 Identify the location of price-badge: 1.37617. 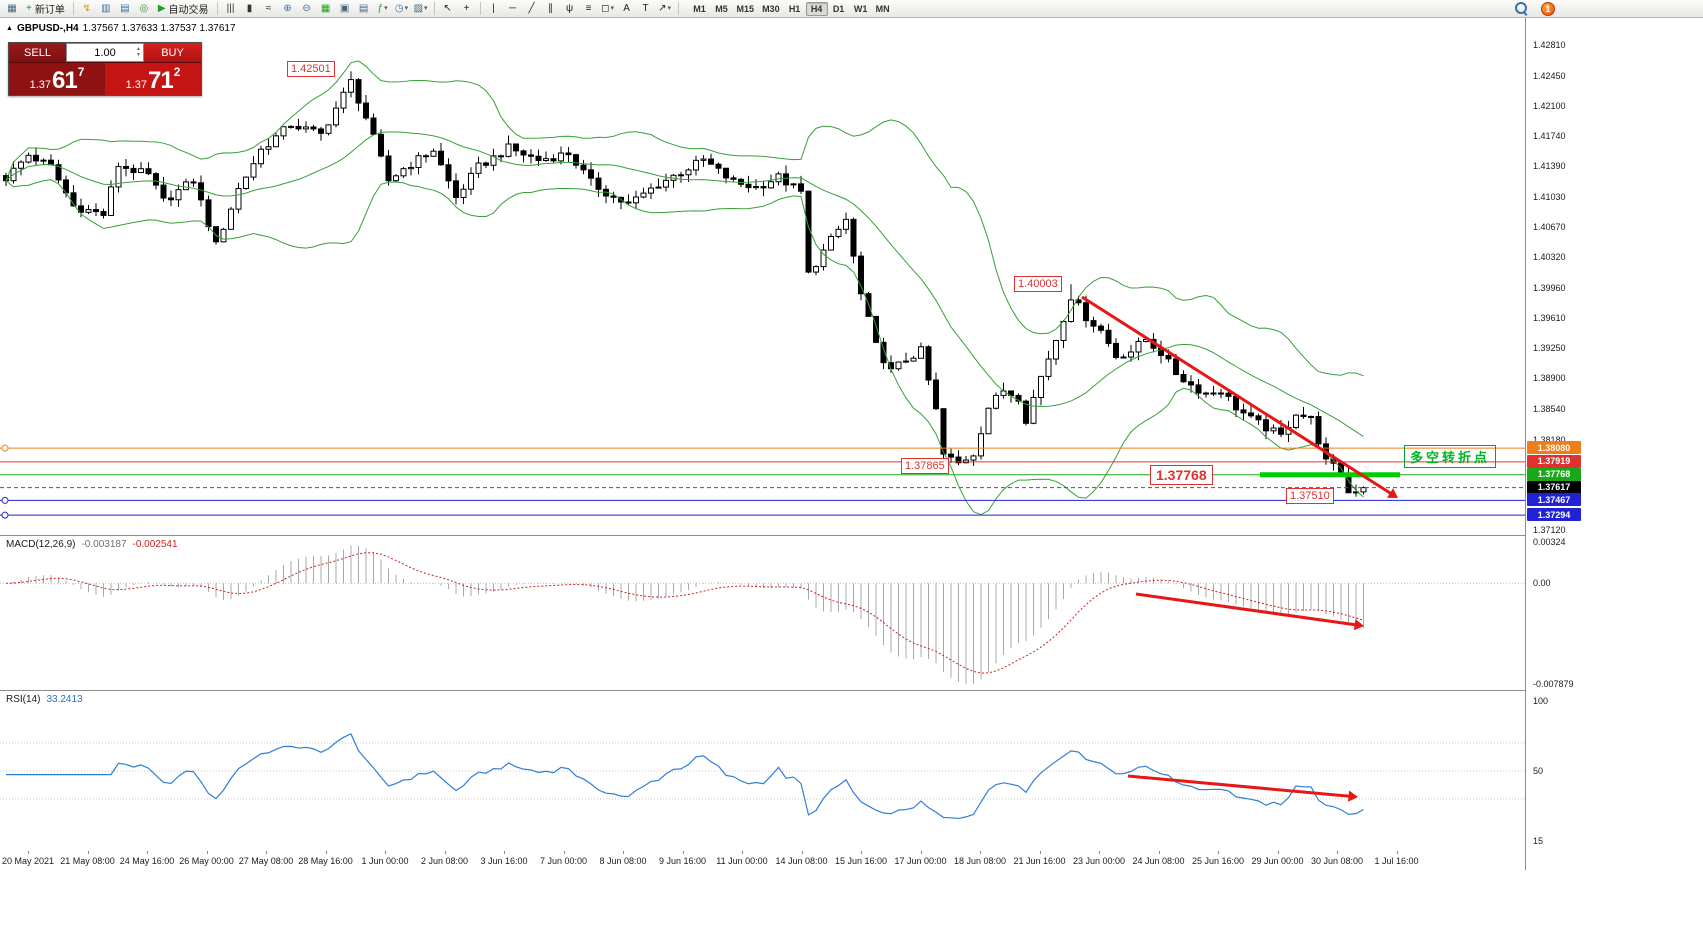
(1554, 487).